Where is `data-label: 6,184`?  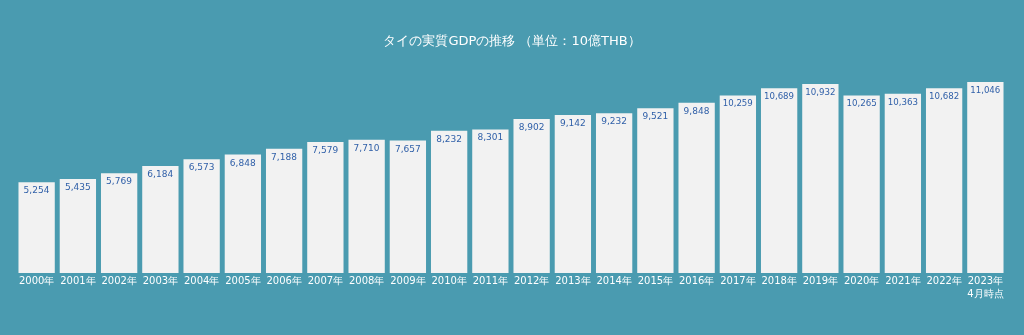
data-label: 6,184 is located at coordinates (160, 174).